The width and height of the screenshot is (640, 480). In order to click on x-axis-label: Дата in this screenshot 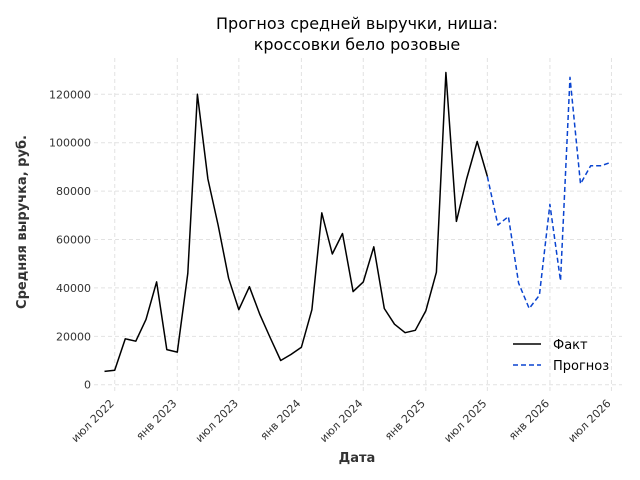, I will do `click(357, 458)`.